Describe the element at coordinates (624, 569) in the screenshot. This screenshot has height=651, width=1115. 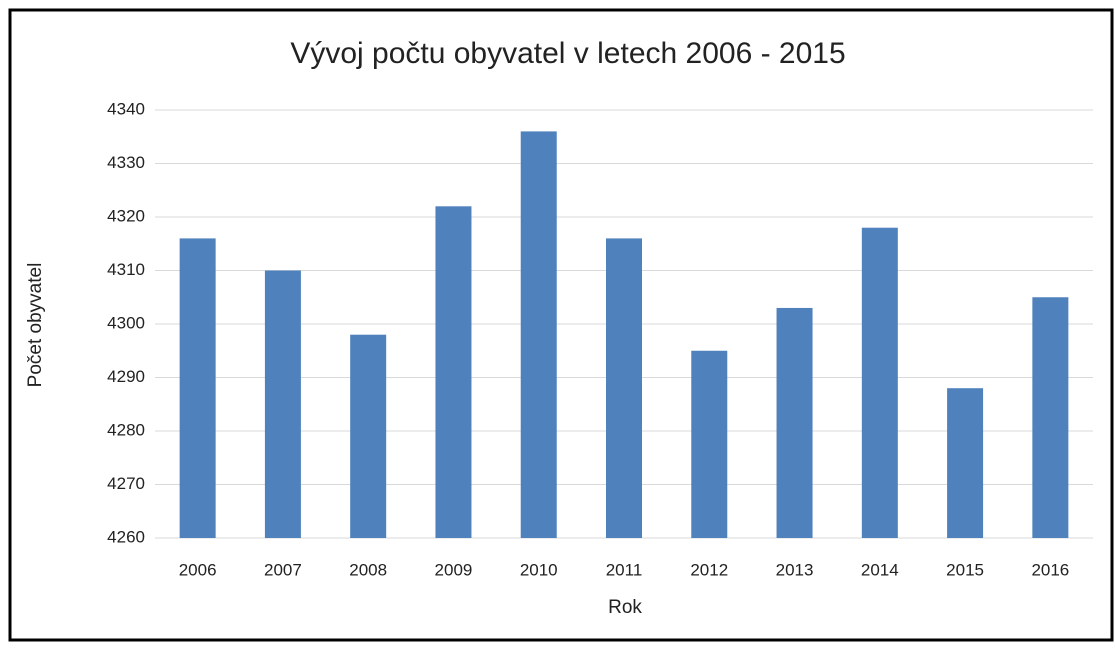
I see `x-tick-label: 2011` at that location.